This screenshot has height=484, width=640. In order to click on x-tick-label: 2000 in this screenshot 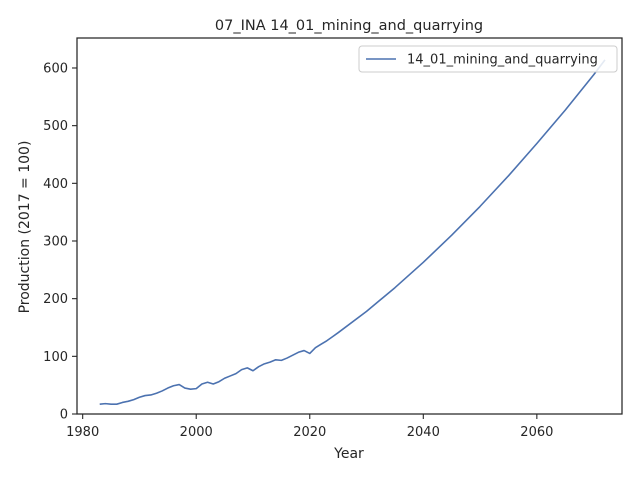, I will do `click(196, 432)`.